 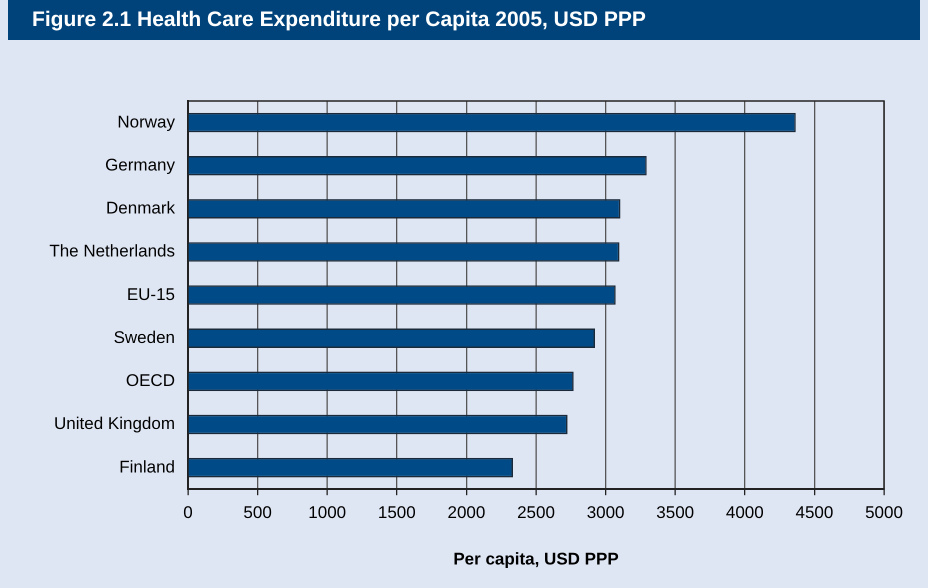 I want to click on y-tick-label: United Kingdom, so click(x=114, y=424).